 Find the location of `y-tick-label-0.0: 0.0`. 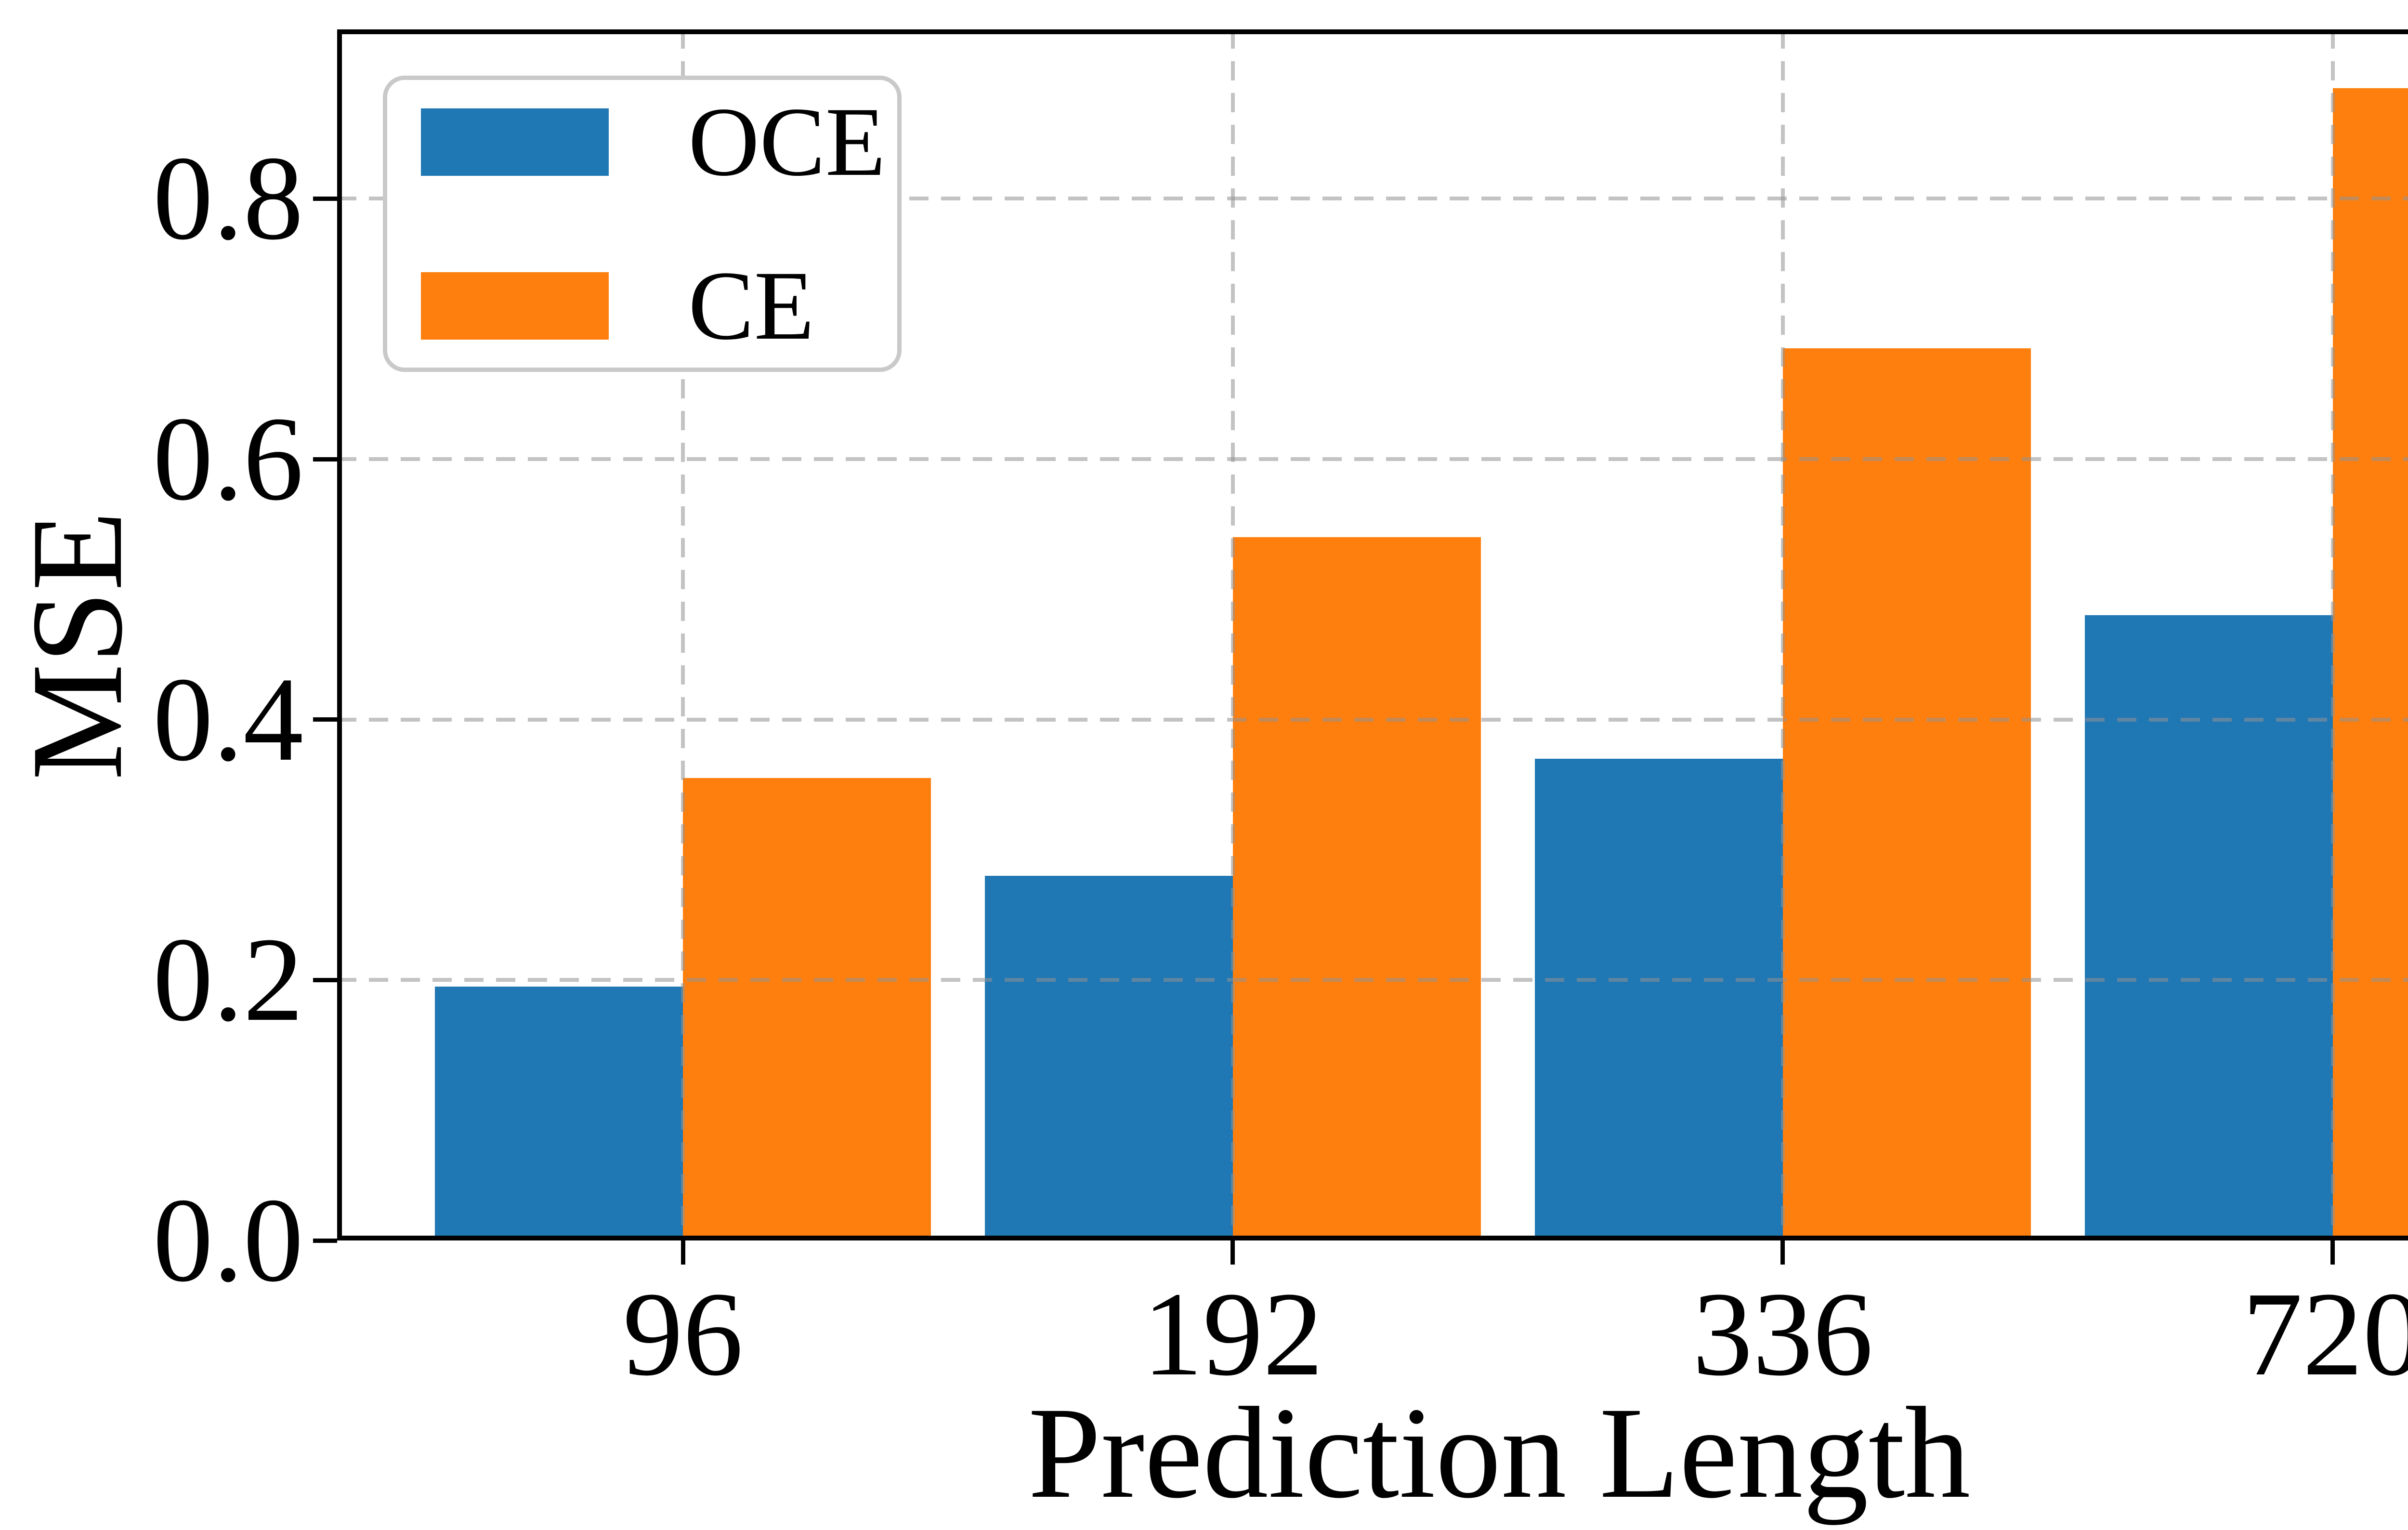

y-tick-label-0.0: 0.0 is located at coordinates (228, 1241).